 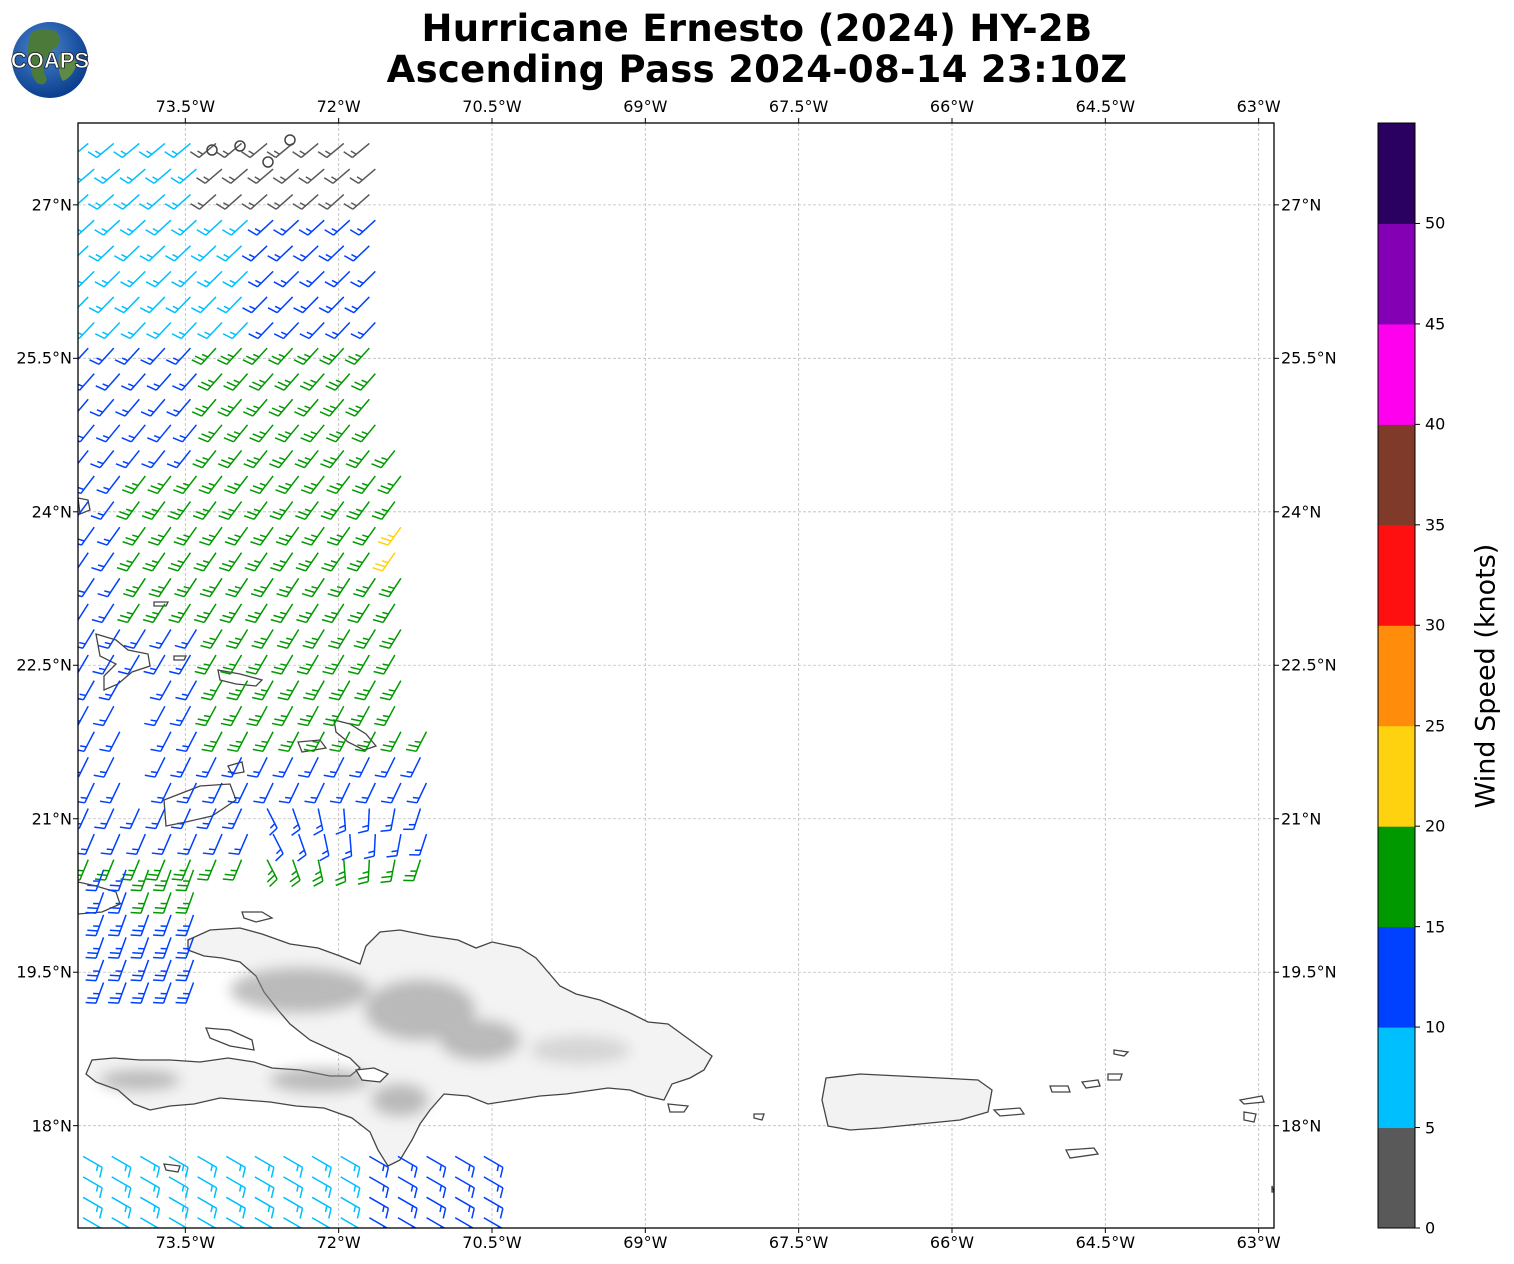 I want to click on lon-tick-bottom: 73.5°W, so click(x=185, y=1242).